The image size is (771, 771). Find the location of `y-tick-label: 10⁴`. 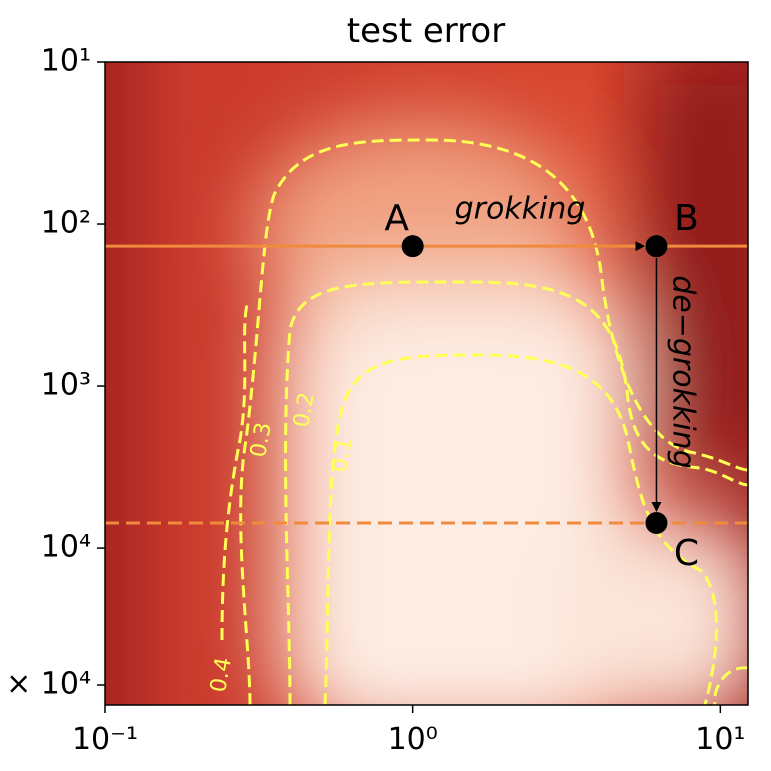

y-tick-label: 10⁴ is located at coordinates (66, 547).